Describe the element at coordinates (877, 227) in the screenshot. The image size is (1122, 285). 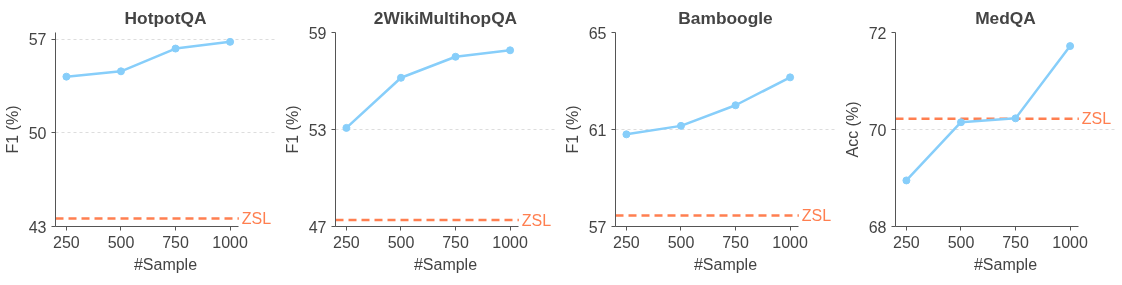
I see `y-tick-label: 68` at that location.